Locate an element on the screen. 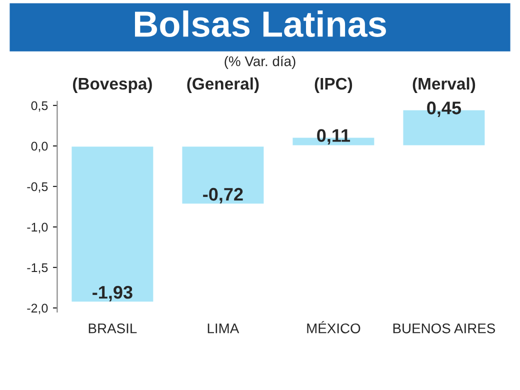  y-tick-label: 0,0 is located at coordinates (39, 147).